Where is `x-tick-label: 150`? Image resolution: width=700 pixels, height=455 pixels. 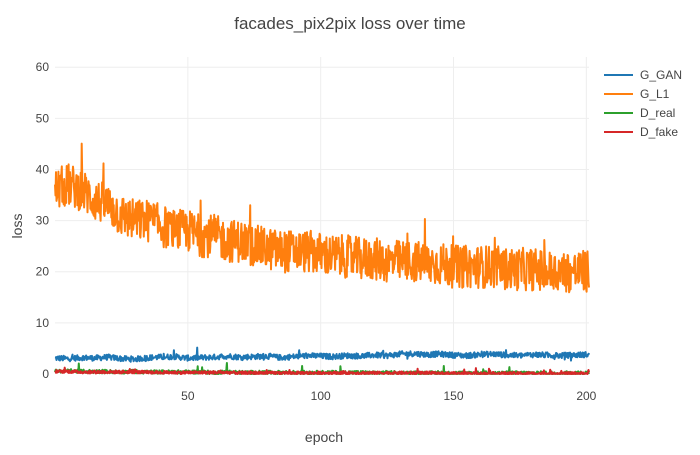 x-tick-label: 150 is located at coordinates (453, 396).